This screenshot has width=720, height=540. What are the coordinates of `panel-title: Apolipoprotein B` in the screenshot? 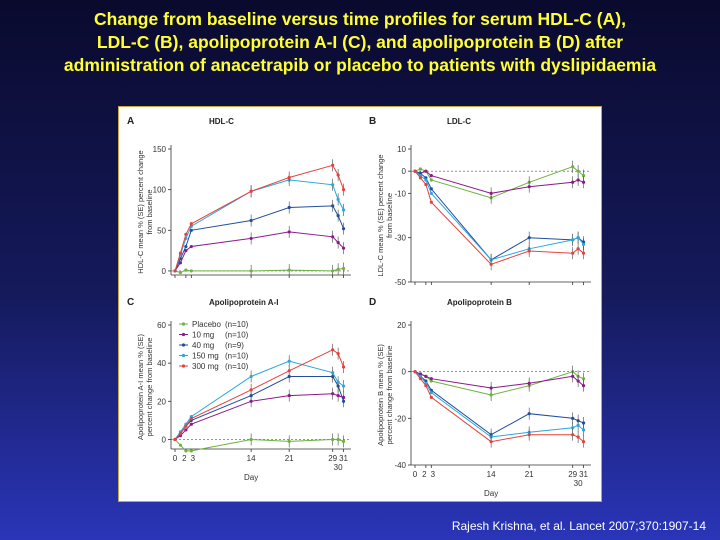 It's located at (479, 302).